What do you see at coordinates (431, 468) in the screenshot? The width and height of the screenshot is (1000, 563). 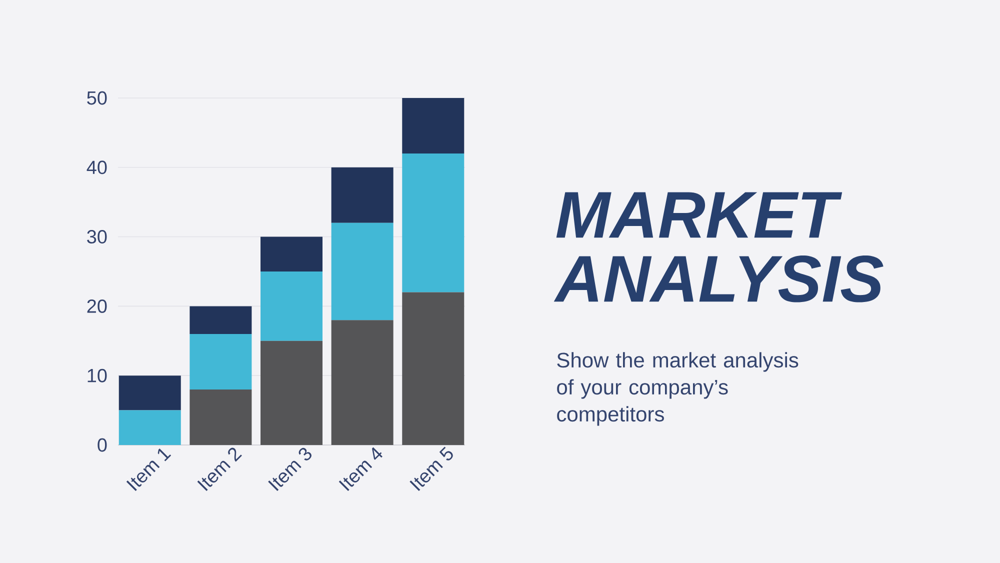 I see `x-tick-label: Item 5` at bounding box center [431, 468].